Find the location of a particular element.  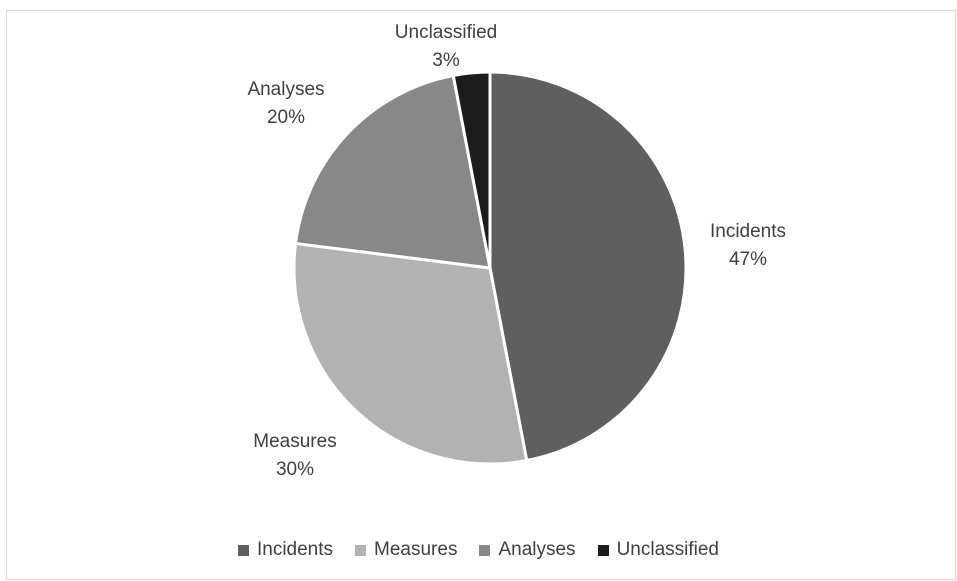

slice-category-label-incidents: Incidents is located at coordinates (748, 231).